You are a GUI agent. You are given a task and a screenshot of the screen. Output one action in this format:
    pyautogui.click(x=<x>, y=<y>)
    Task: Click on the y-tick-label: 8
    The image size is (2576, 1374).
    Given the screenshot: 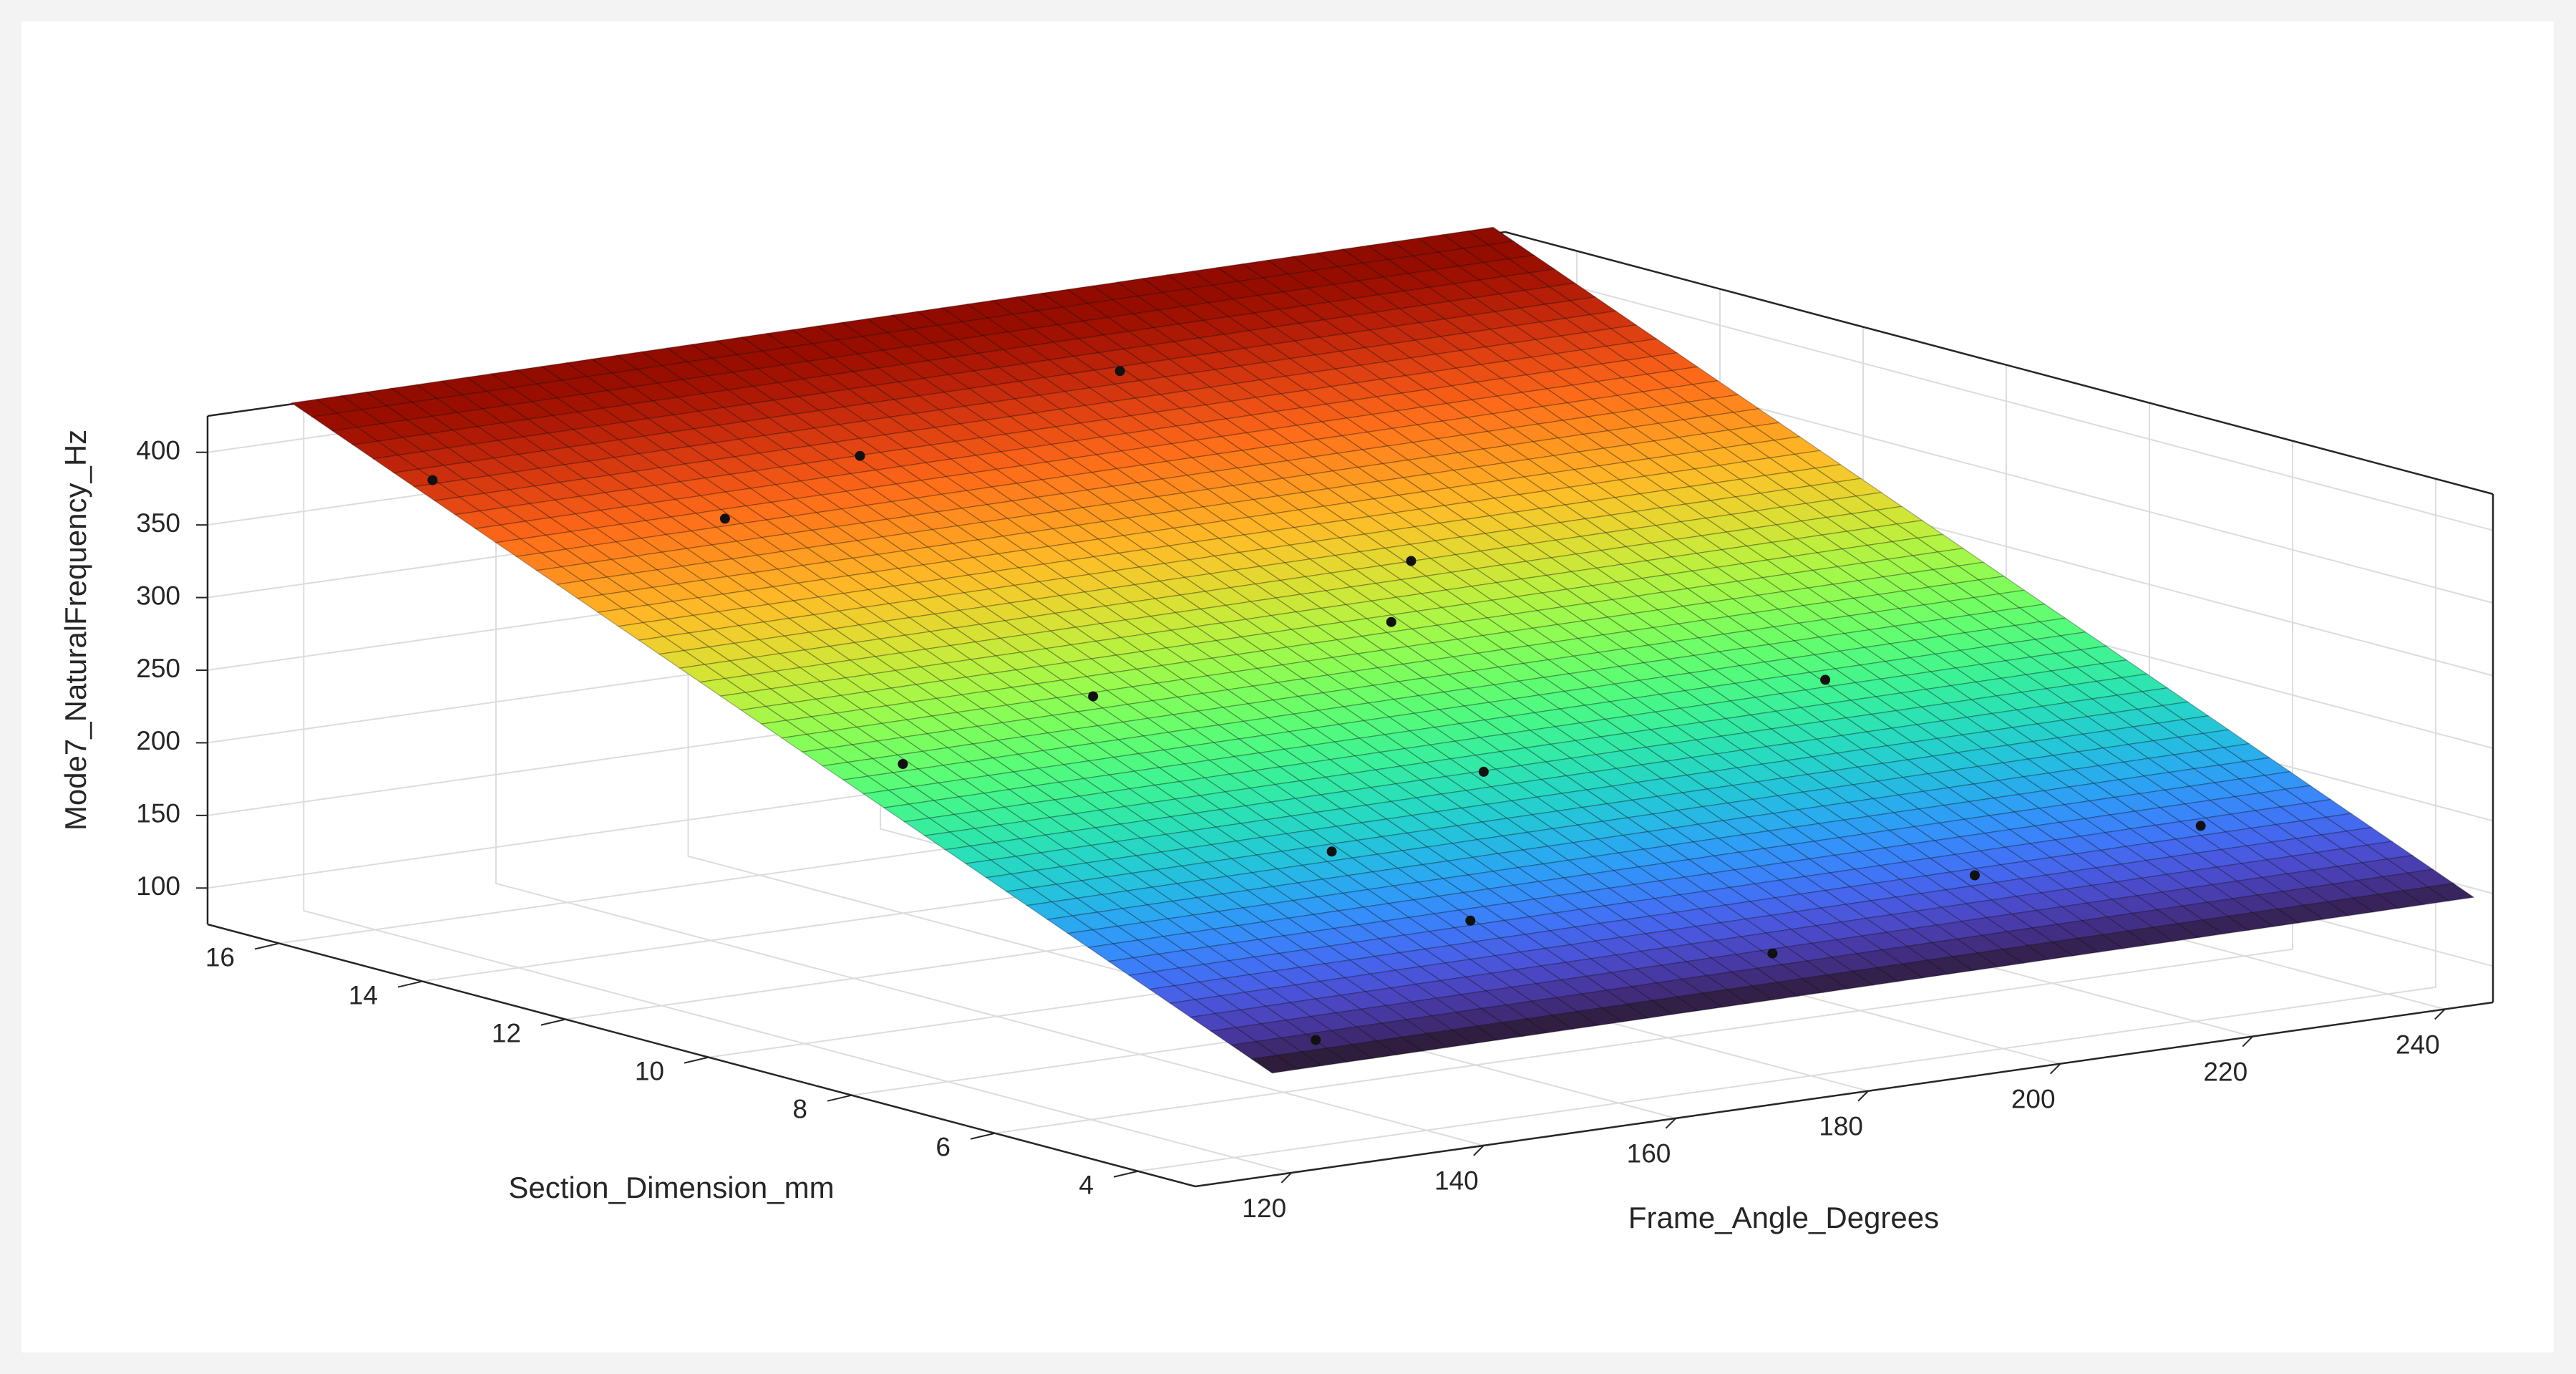 What is the action you would take?
    pyautogui.click(x=799, y=1108)
    